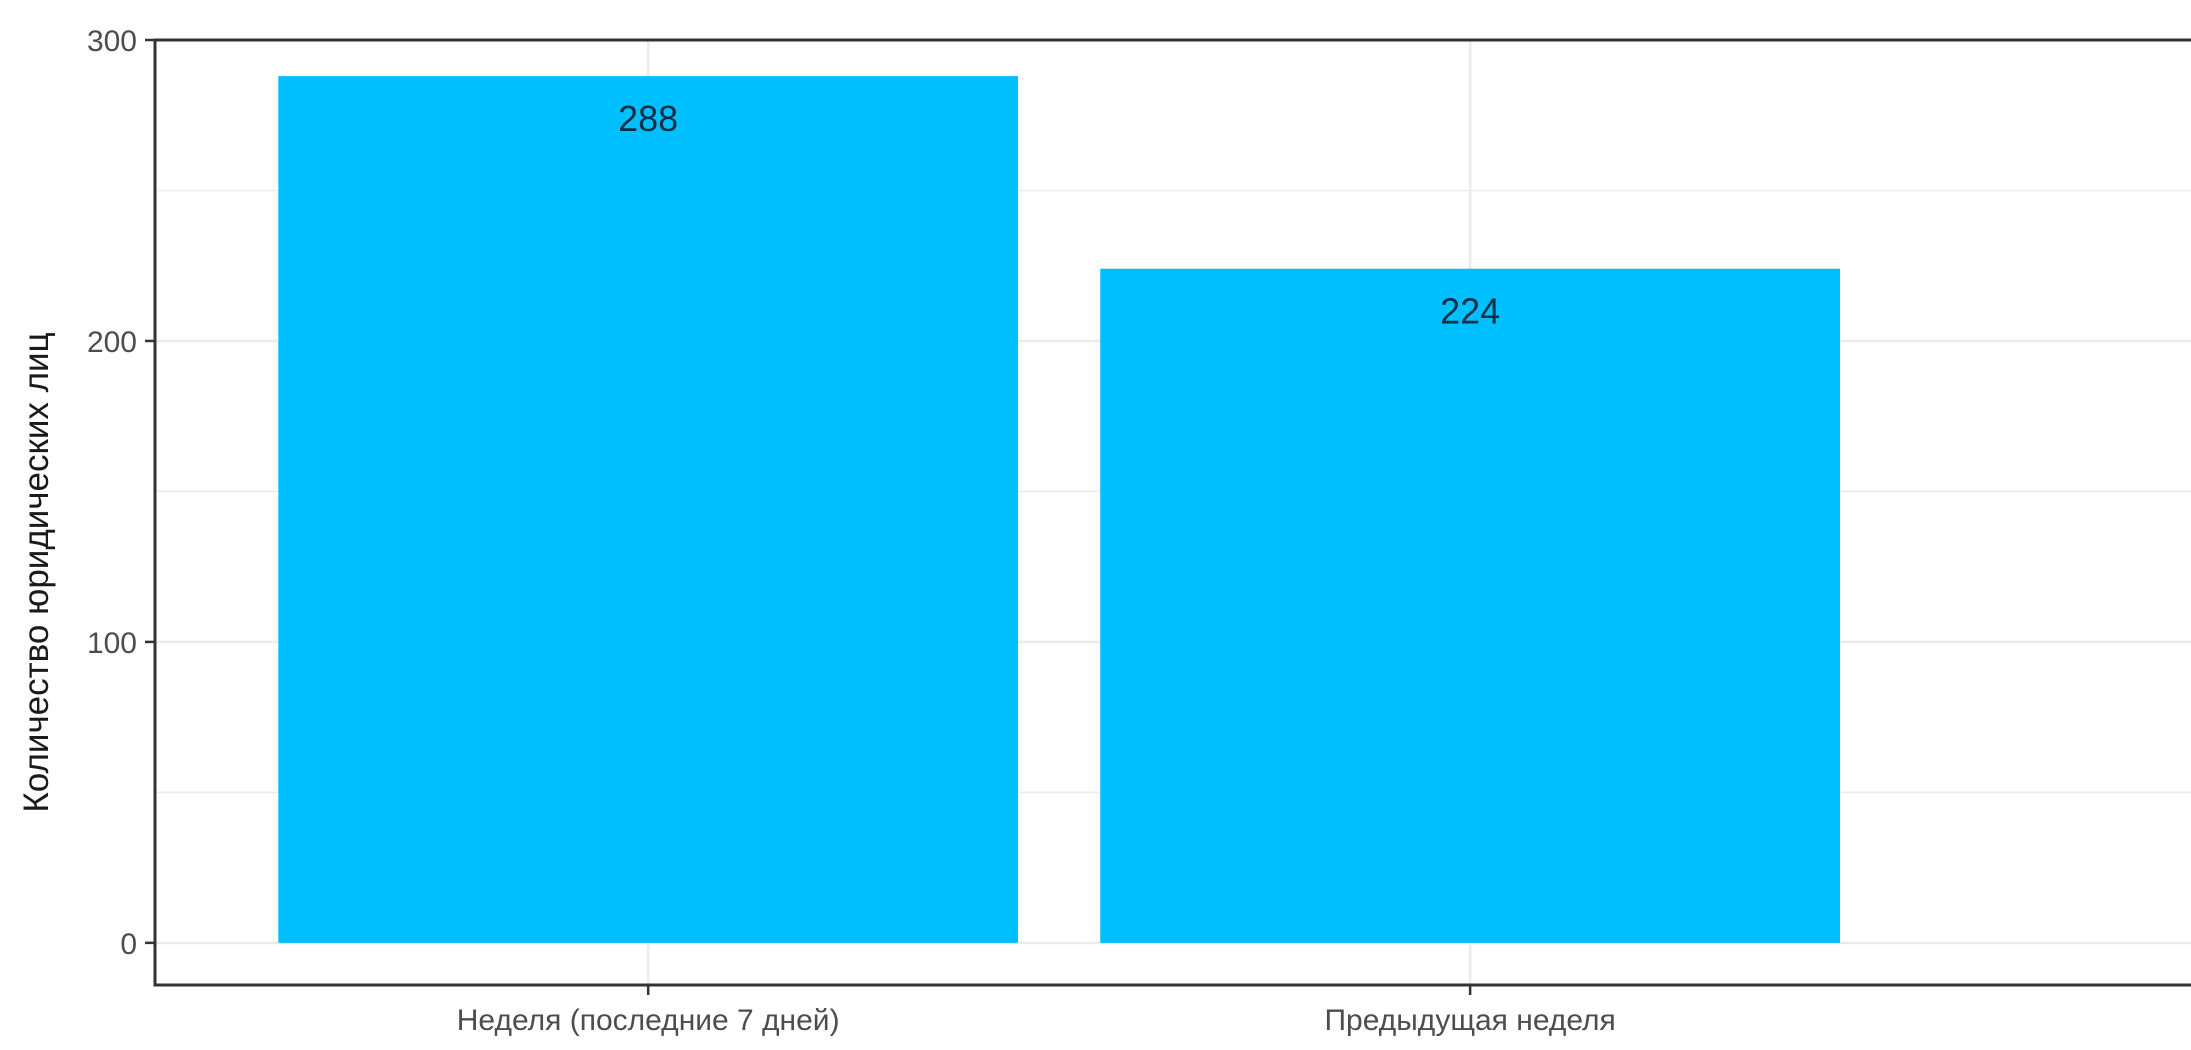 This screenshot has width=2191, height=1050. Describe the element at coordinates (1470, 311) in the screenshot. I see `bar-data-label: 224` at that location.